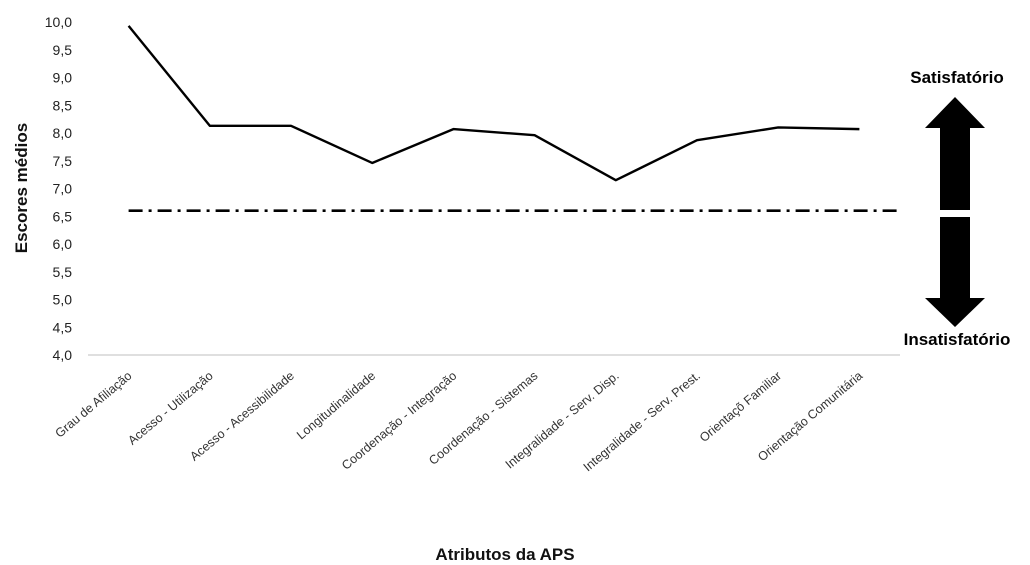  Describe the element at coordinates (955, 272) in the screenshot. I see `down-arrow-icon` at that location.